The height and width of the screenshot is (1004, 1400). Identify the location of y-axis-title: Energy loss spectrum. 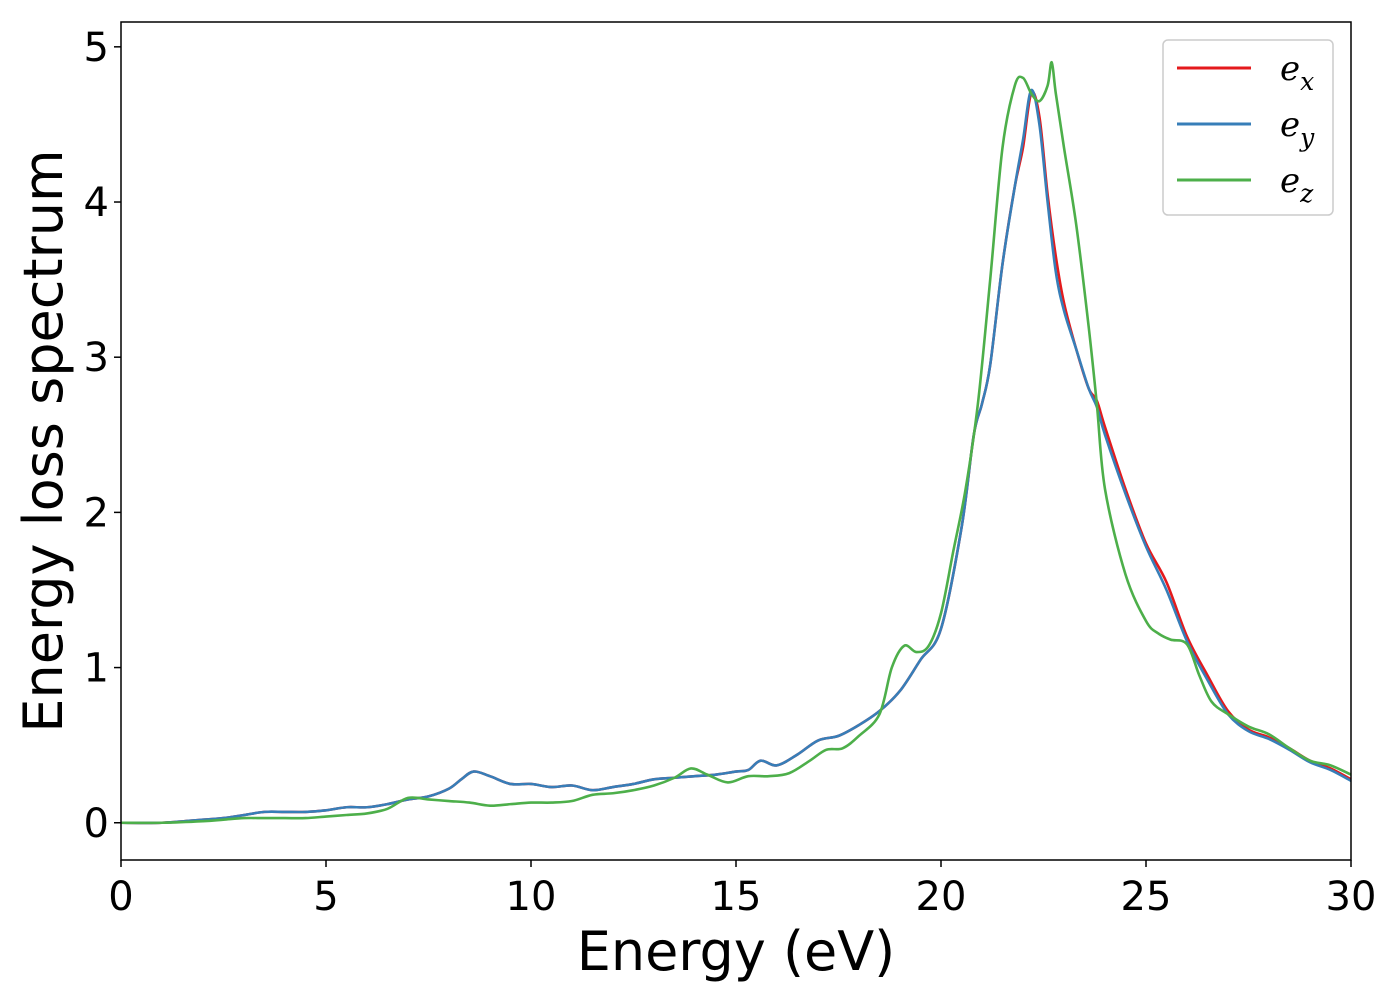
(43, 440).